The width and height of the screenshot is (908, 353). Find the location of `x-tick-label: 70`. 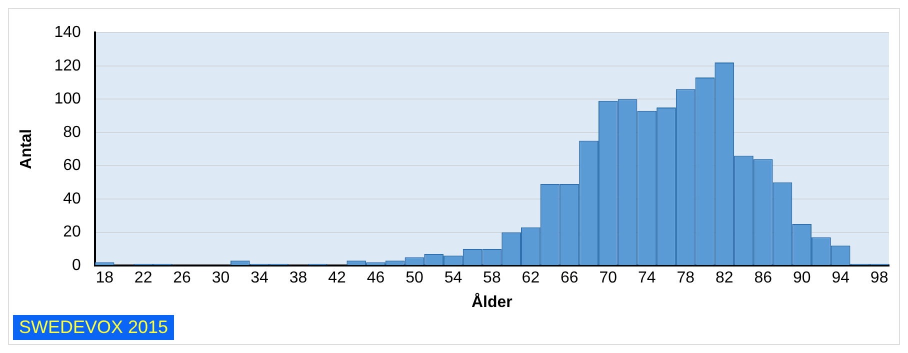

x-tick-label: 70 is located at coordinates (608, 278).